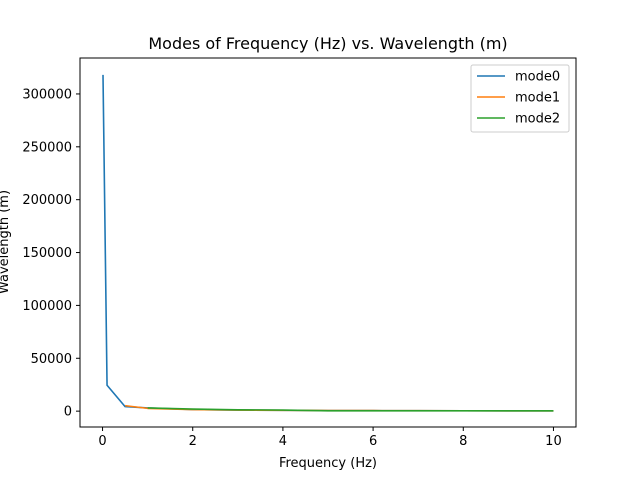 Image resolution: width=640 pixels, height=480 pixels. I want to click on y-tick-label: 50000, so click(51, 359).